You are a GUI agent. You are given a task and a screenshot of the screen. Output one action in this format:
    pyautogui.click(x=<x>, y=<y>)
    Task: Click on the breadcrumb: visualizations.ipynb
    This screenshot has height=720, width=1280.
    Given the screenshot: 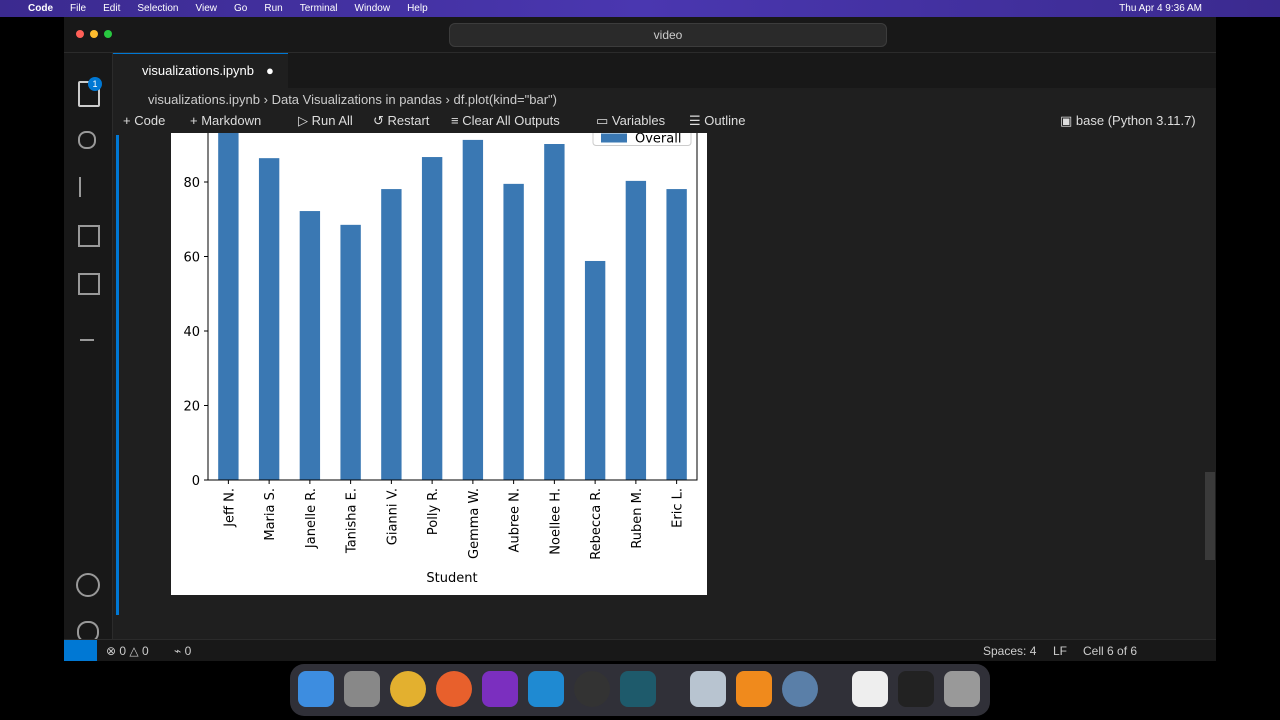 What is the action you would take?
    pyautogui.click(x=204, y=99)
    